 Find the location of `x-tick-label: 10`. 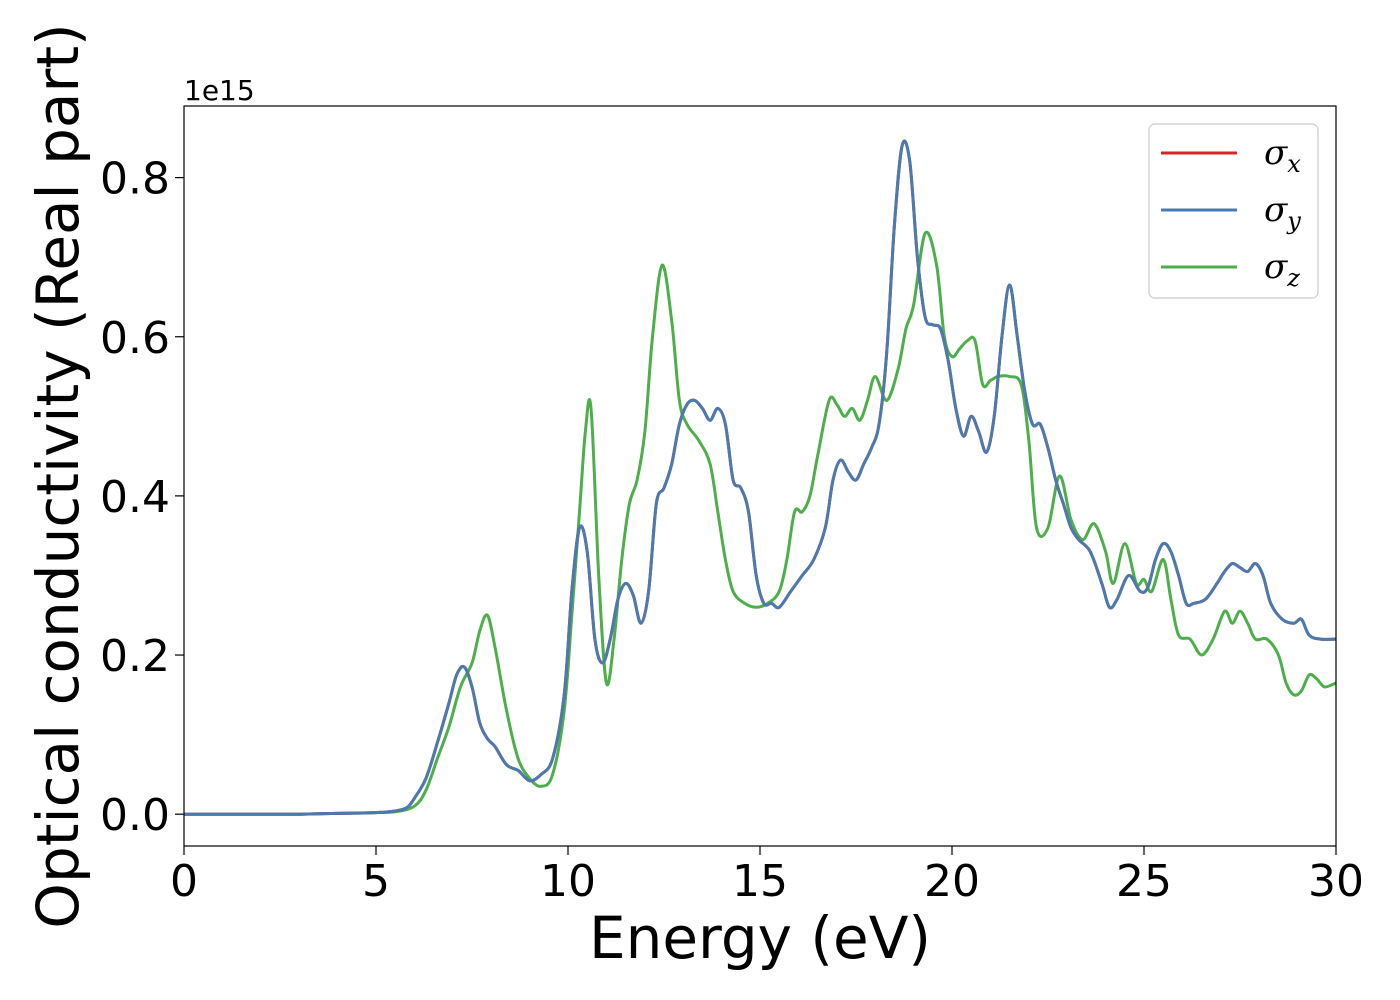

x-tick-label: 10 is located at coordinates (568, 881).